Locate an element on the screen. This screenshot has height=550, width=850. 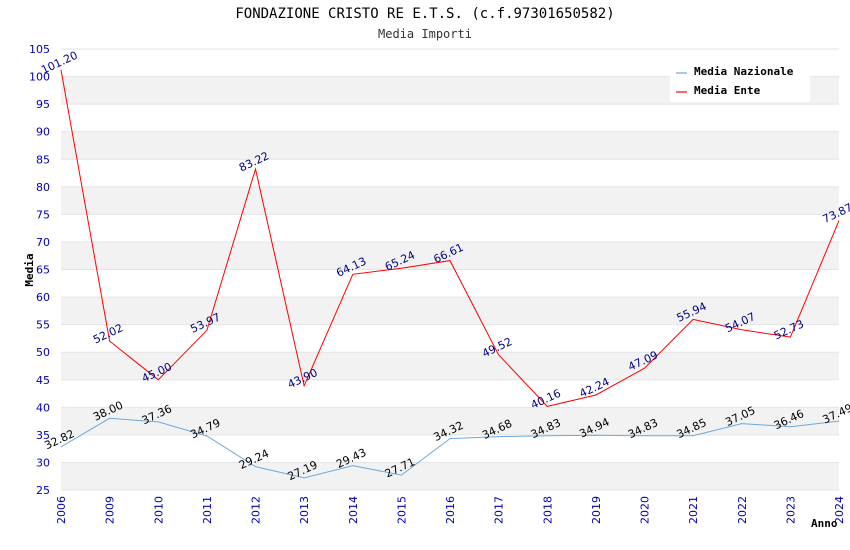
x-tick-label: 2013 is located at coordinates (304, 510).